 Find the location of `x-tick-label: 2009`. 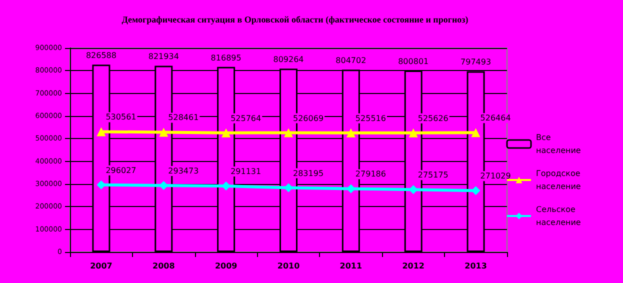

x-tick-label: 2009 is located at coordinates (226, 266).